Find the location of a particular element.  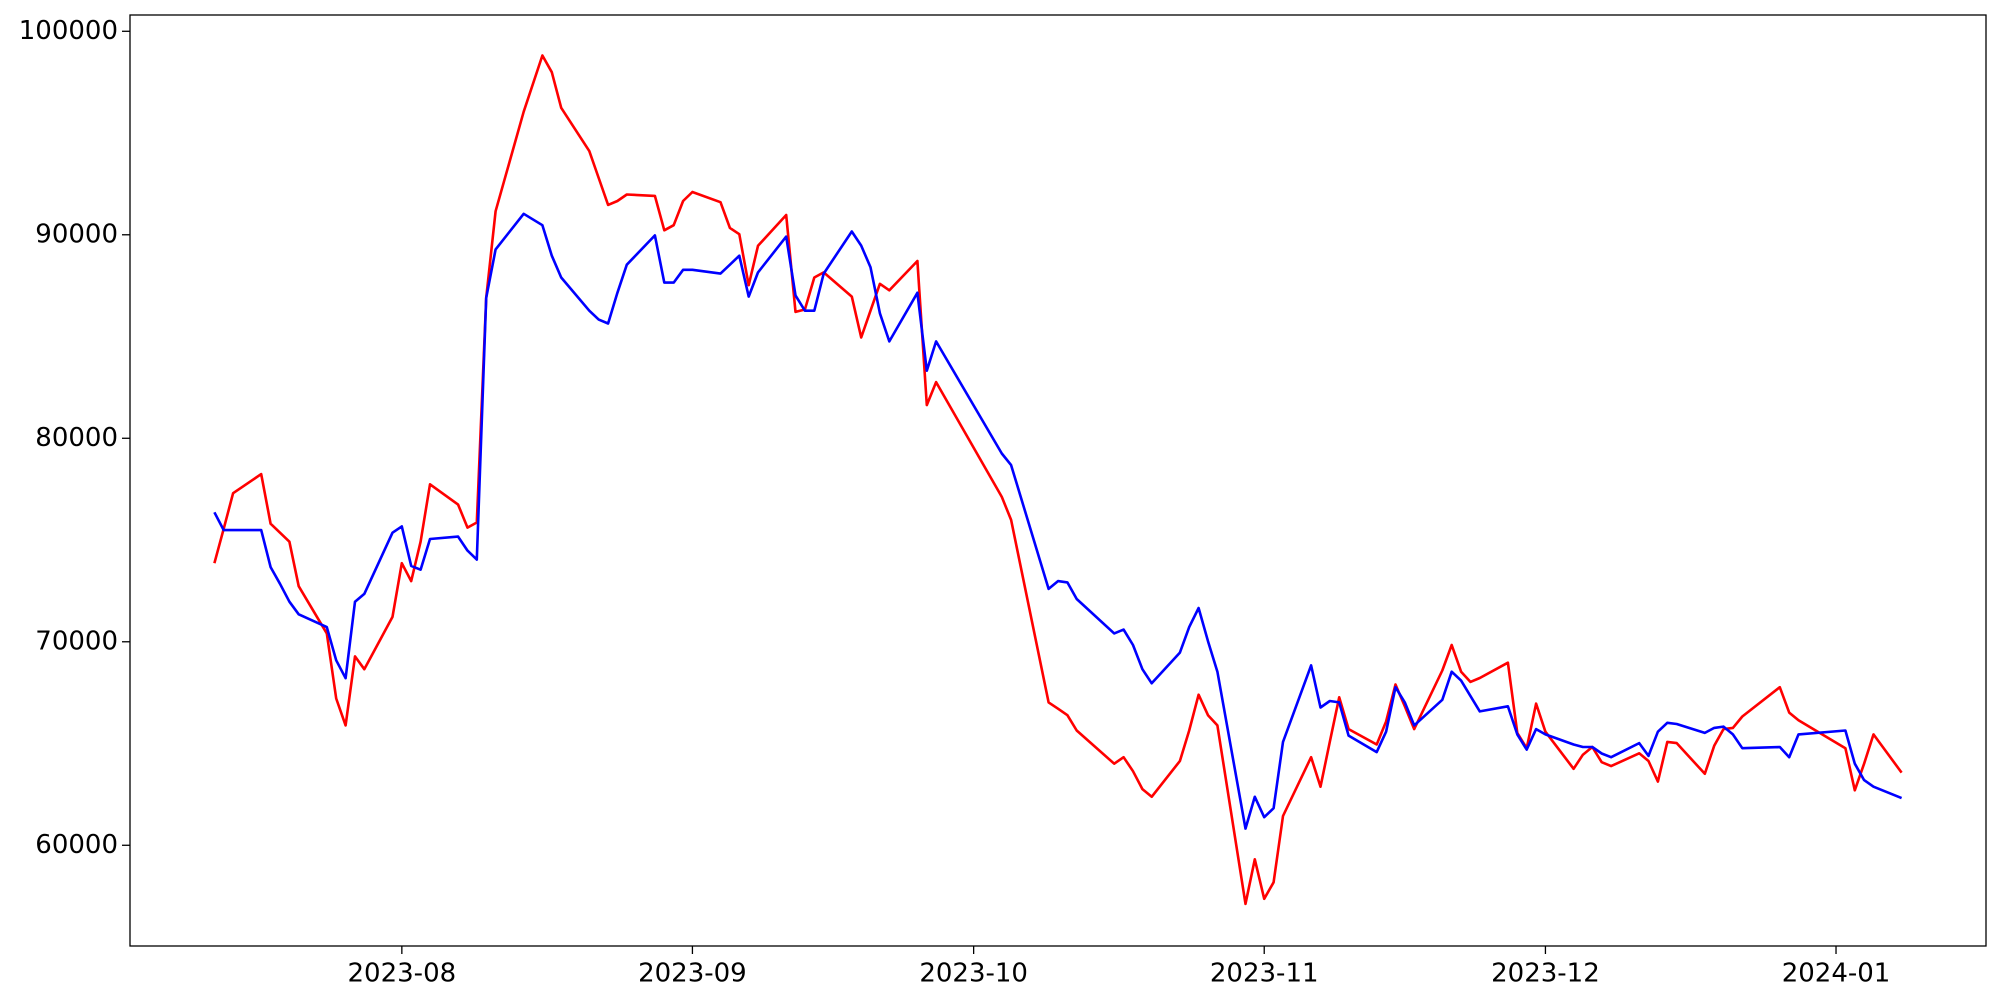

y-tick-label: 80000 is located at coordinates (76, 438).